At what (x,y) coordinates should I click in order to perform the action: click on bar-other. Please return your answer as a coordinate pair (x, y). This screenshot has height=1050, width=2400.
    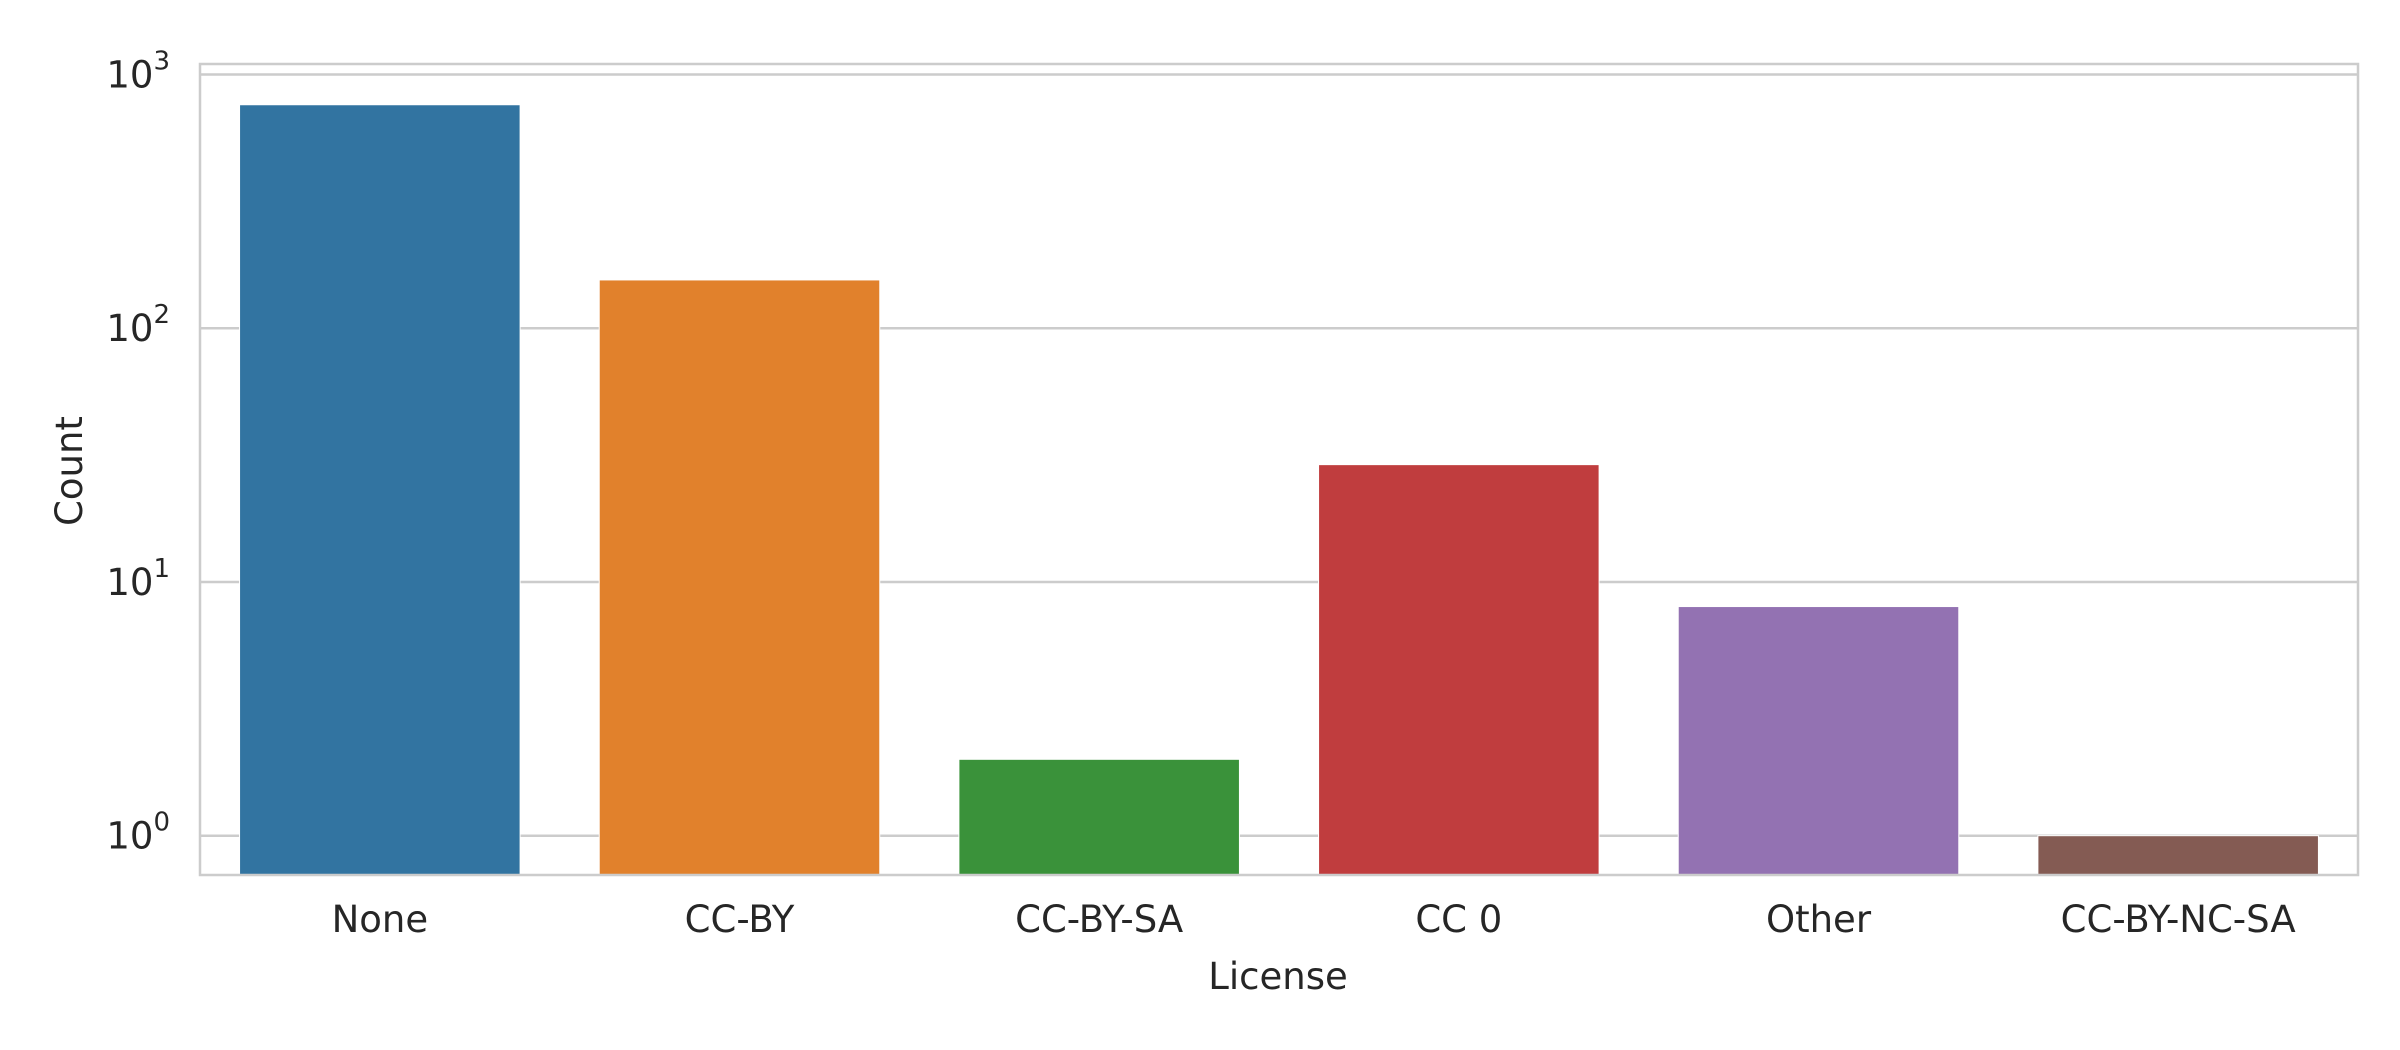
    Looking at the image, I should click on (1818, 741).